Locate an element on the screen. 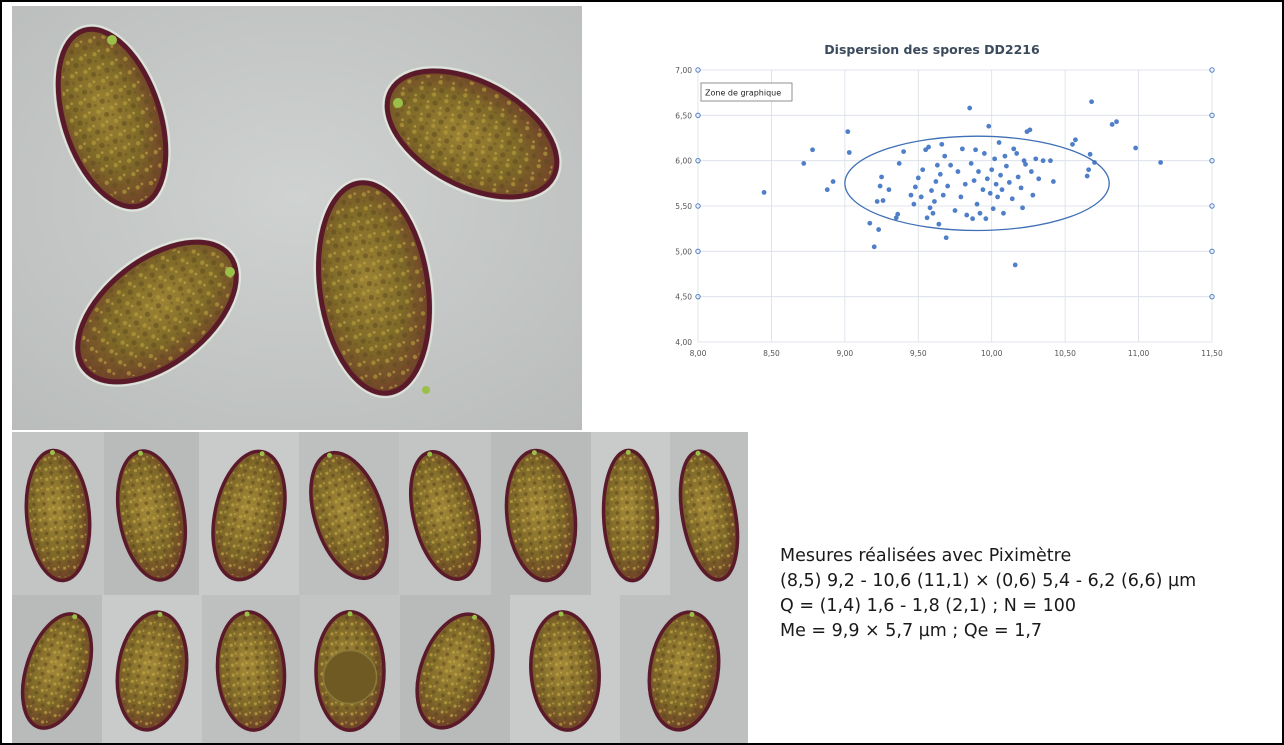  x-tick-label: 11,00 is located at coordinates (1139, 353).